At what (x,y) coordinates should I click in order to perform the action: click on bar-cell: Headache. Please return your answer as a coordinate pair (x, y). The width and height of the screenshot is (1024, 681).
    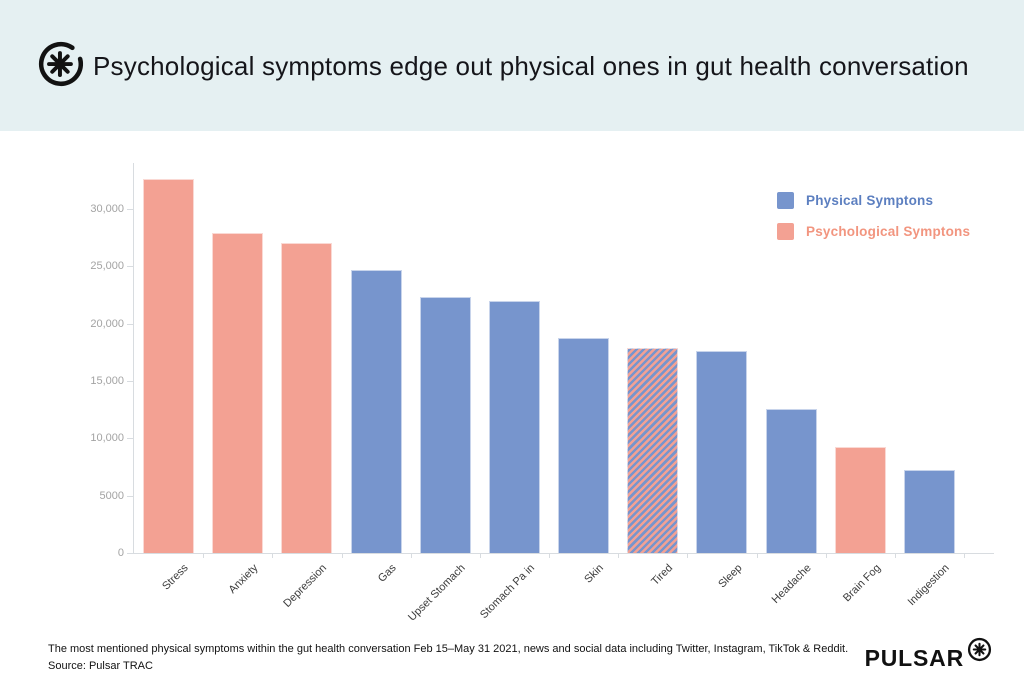
    Looking at the image, I should click on (791, 384).